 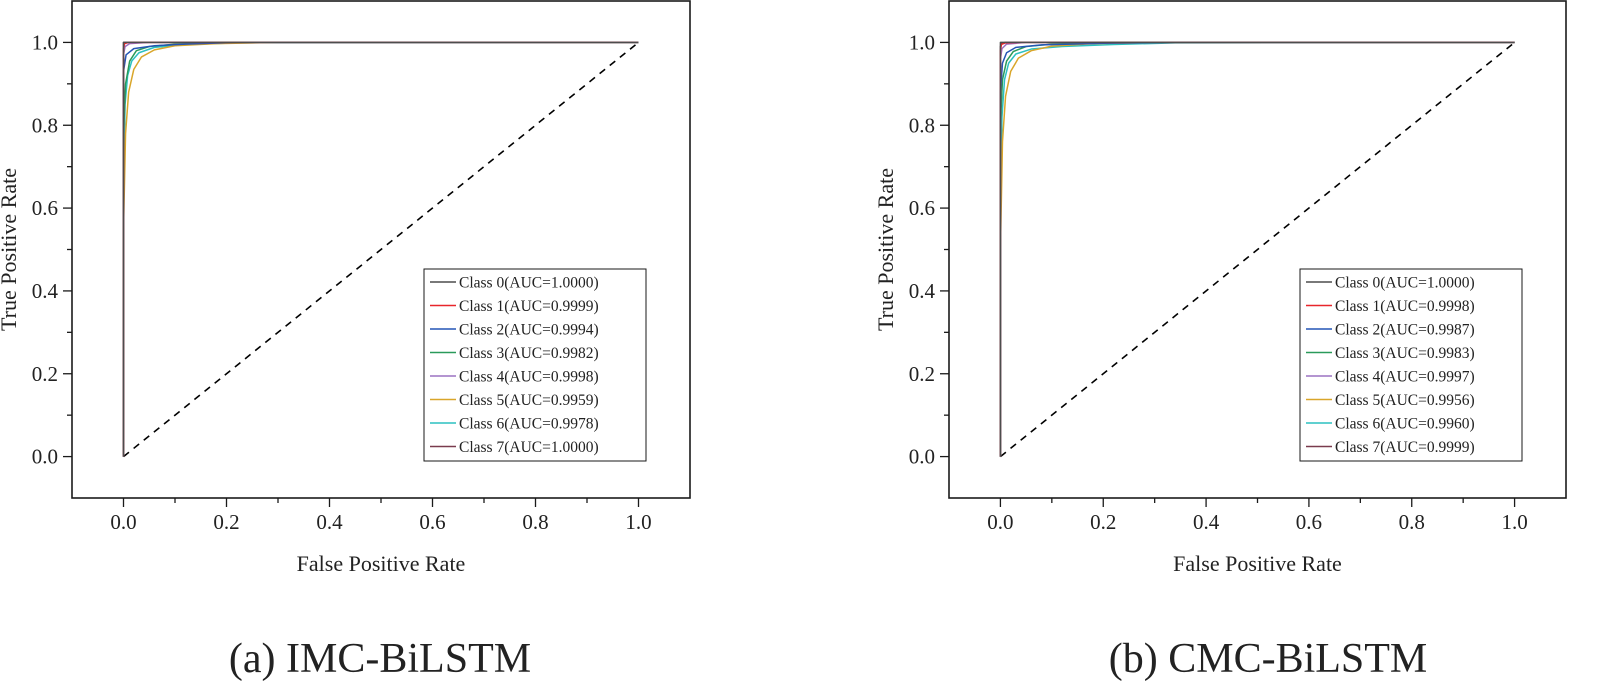 What do you see at coordinates (1405, 353) in the screenshot?
I see `legend-entry-class-3: Class 3(AUC=0.9983)` at bounding box center [1405, 353].